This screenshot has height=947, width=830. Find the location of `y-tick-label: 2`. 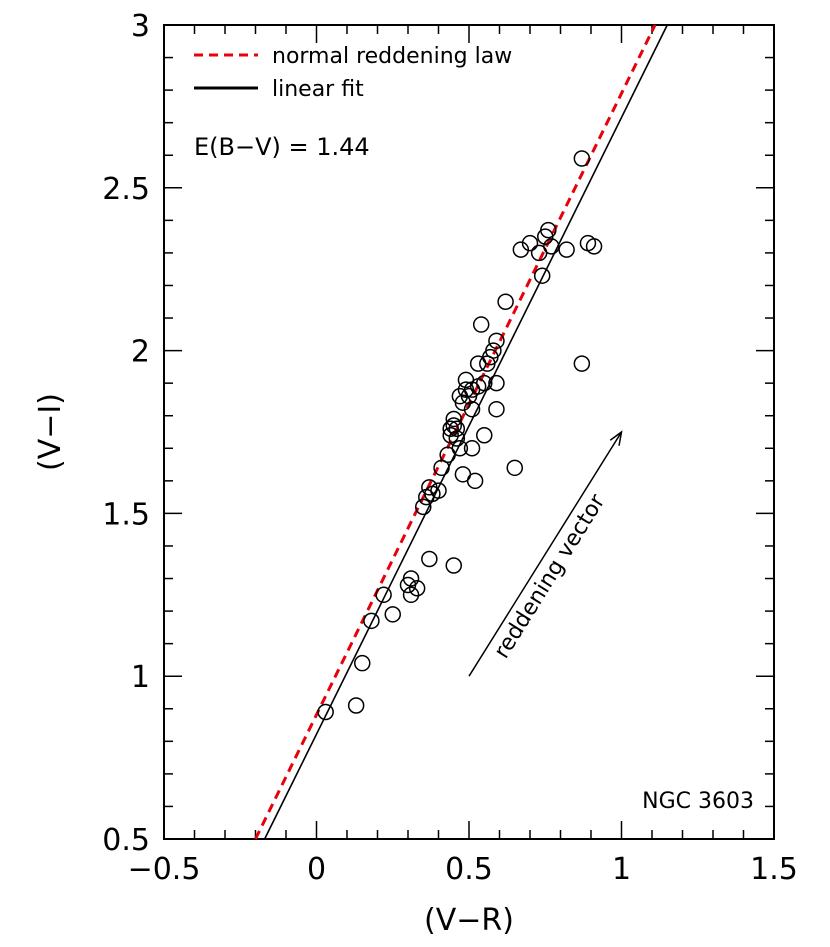

y-tick-label: 2 is located at coordinates (140, 352).